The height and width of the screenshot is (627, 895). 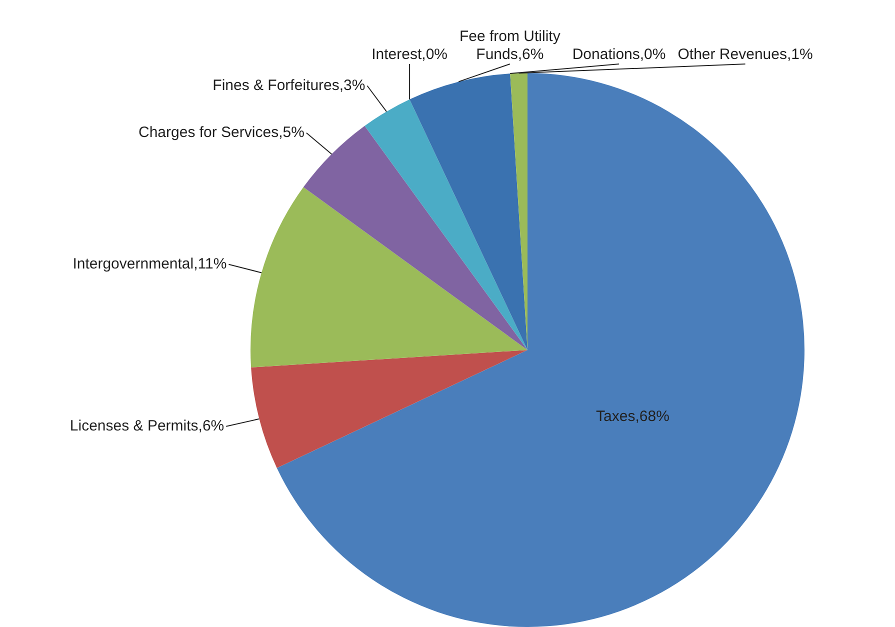 What do you see at coordinates (289, 85) in the screenshot?
I see `slice-label: Fines & Forfeitures,3%` at bounding box center [289, 85].